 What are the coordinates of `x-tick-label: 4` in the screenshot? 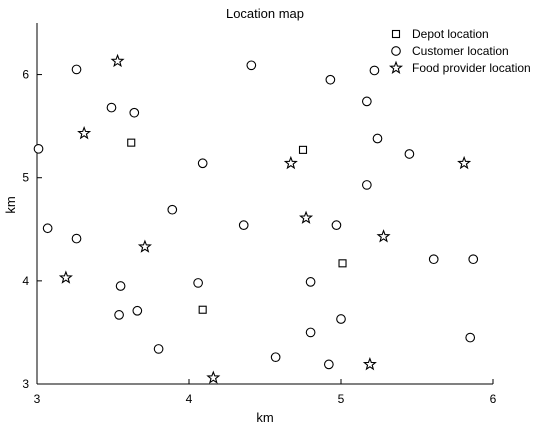 It's located at (189, 399).